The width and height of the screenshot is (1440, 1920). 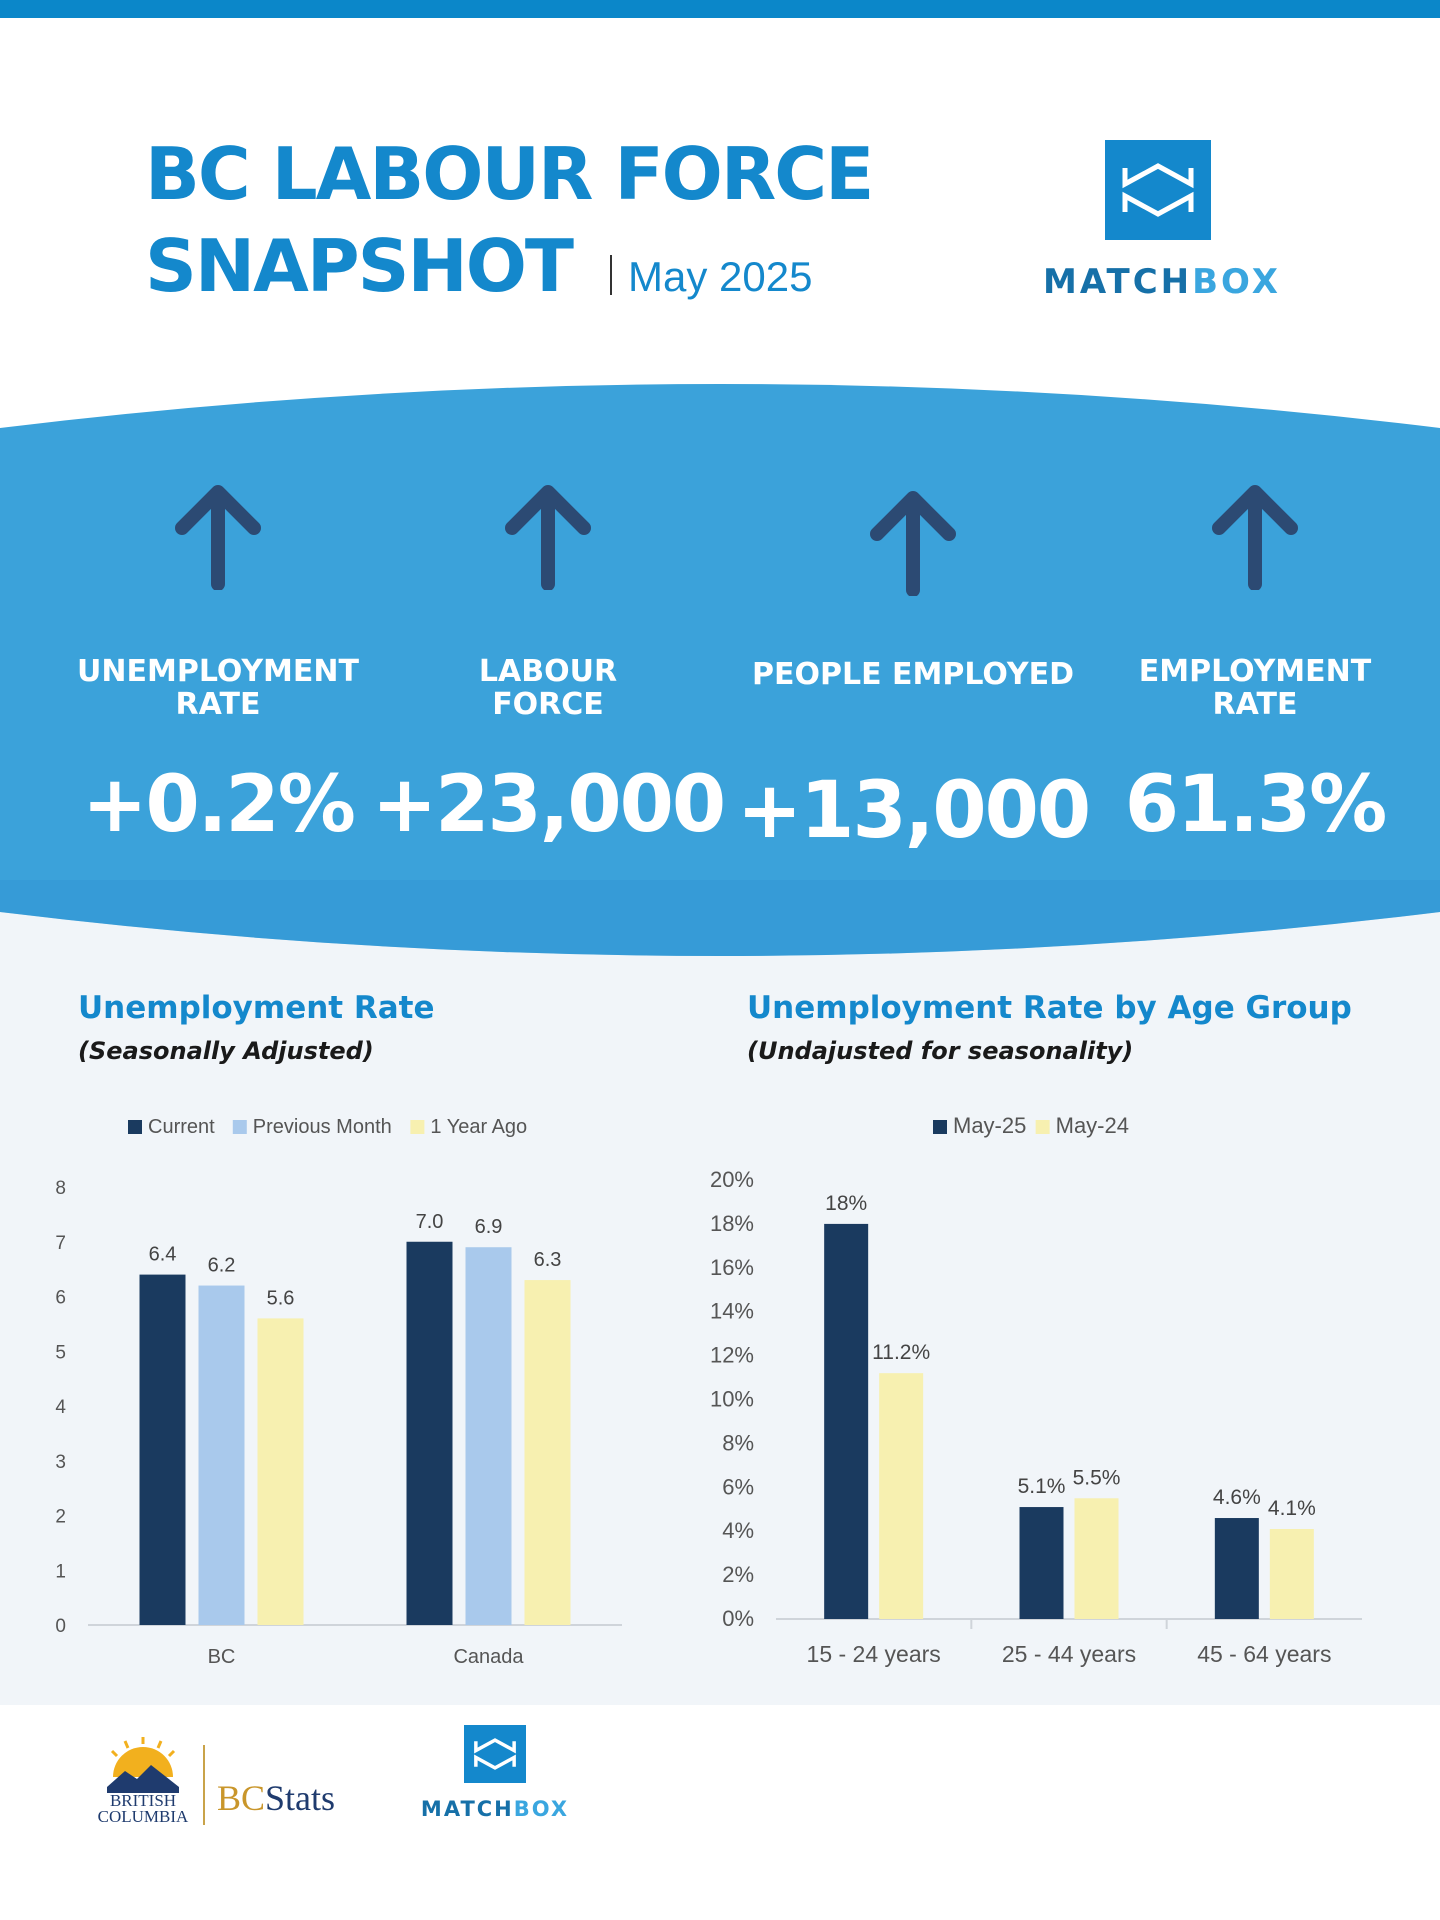 I want to click on y-tick-label: 3, so click(x=60, y=1462).